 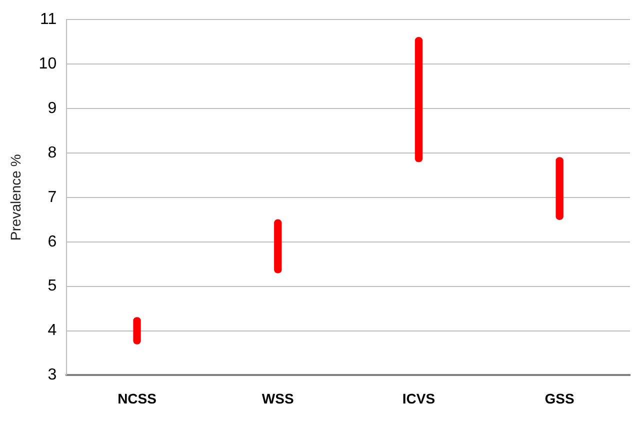 I want to click on x-tick-label: GSS, so click(x=559, y=398).